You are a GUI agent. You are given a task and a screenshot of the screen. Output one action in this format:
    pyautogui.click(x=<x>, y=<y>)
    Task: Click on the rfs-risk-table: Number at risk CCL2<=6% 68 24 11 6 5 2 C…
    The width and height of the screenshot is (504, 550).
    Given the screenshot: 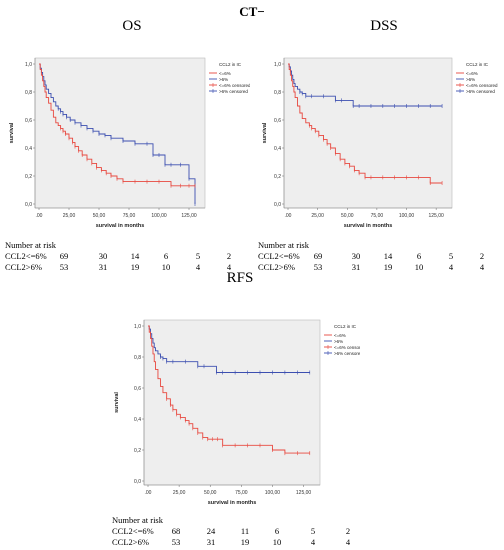 What is the action you would take?
    pyautogui.click(x=242, y=531)
    